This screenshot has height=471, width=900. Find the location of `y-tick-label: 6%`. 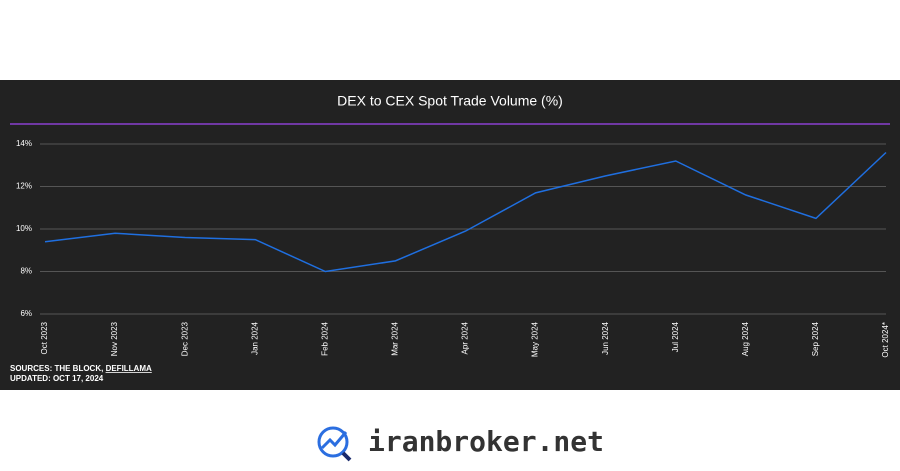

y-tick-label: 6% is located at coordinates (26, 313).